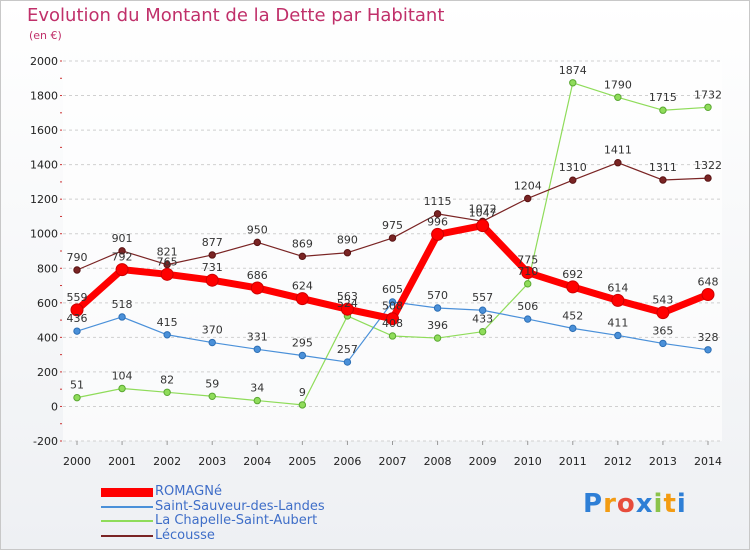  Describe the element at coordinates (708, 94) in the screenshot. I see `data-label: 1732` at that location.